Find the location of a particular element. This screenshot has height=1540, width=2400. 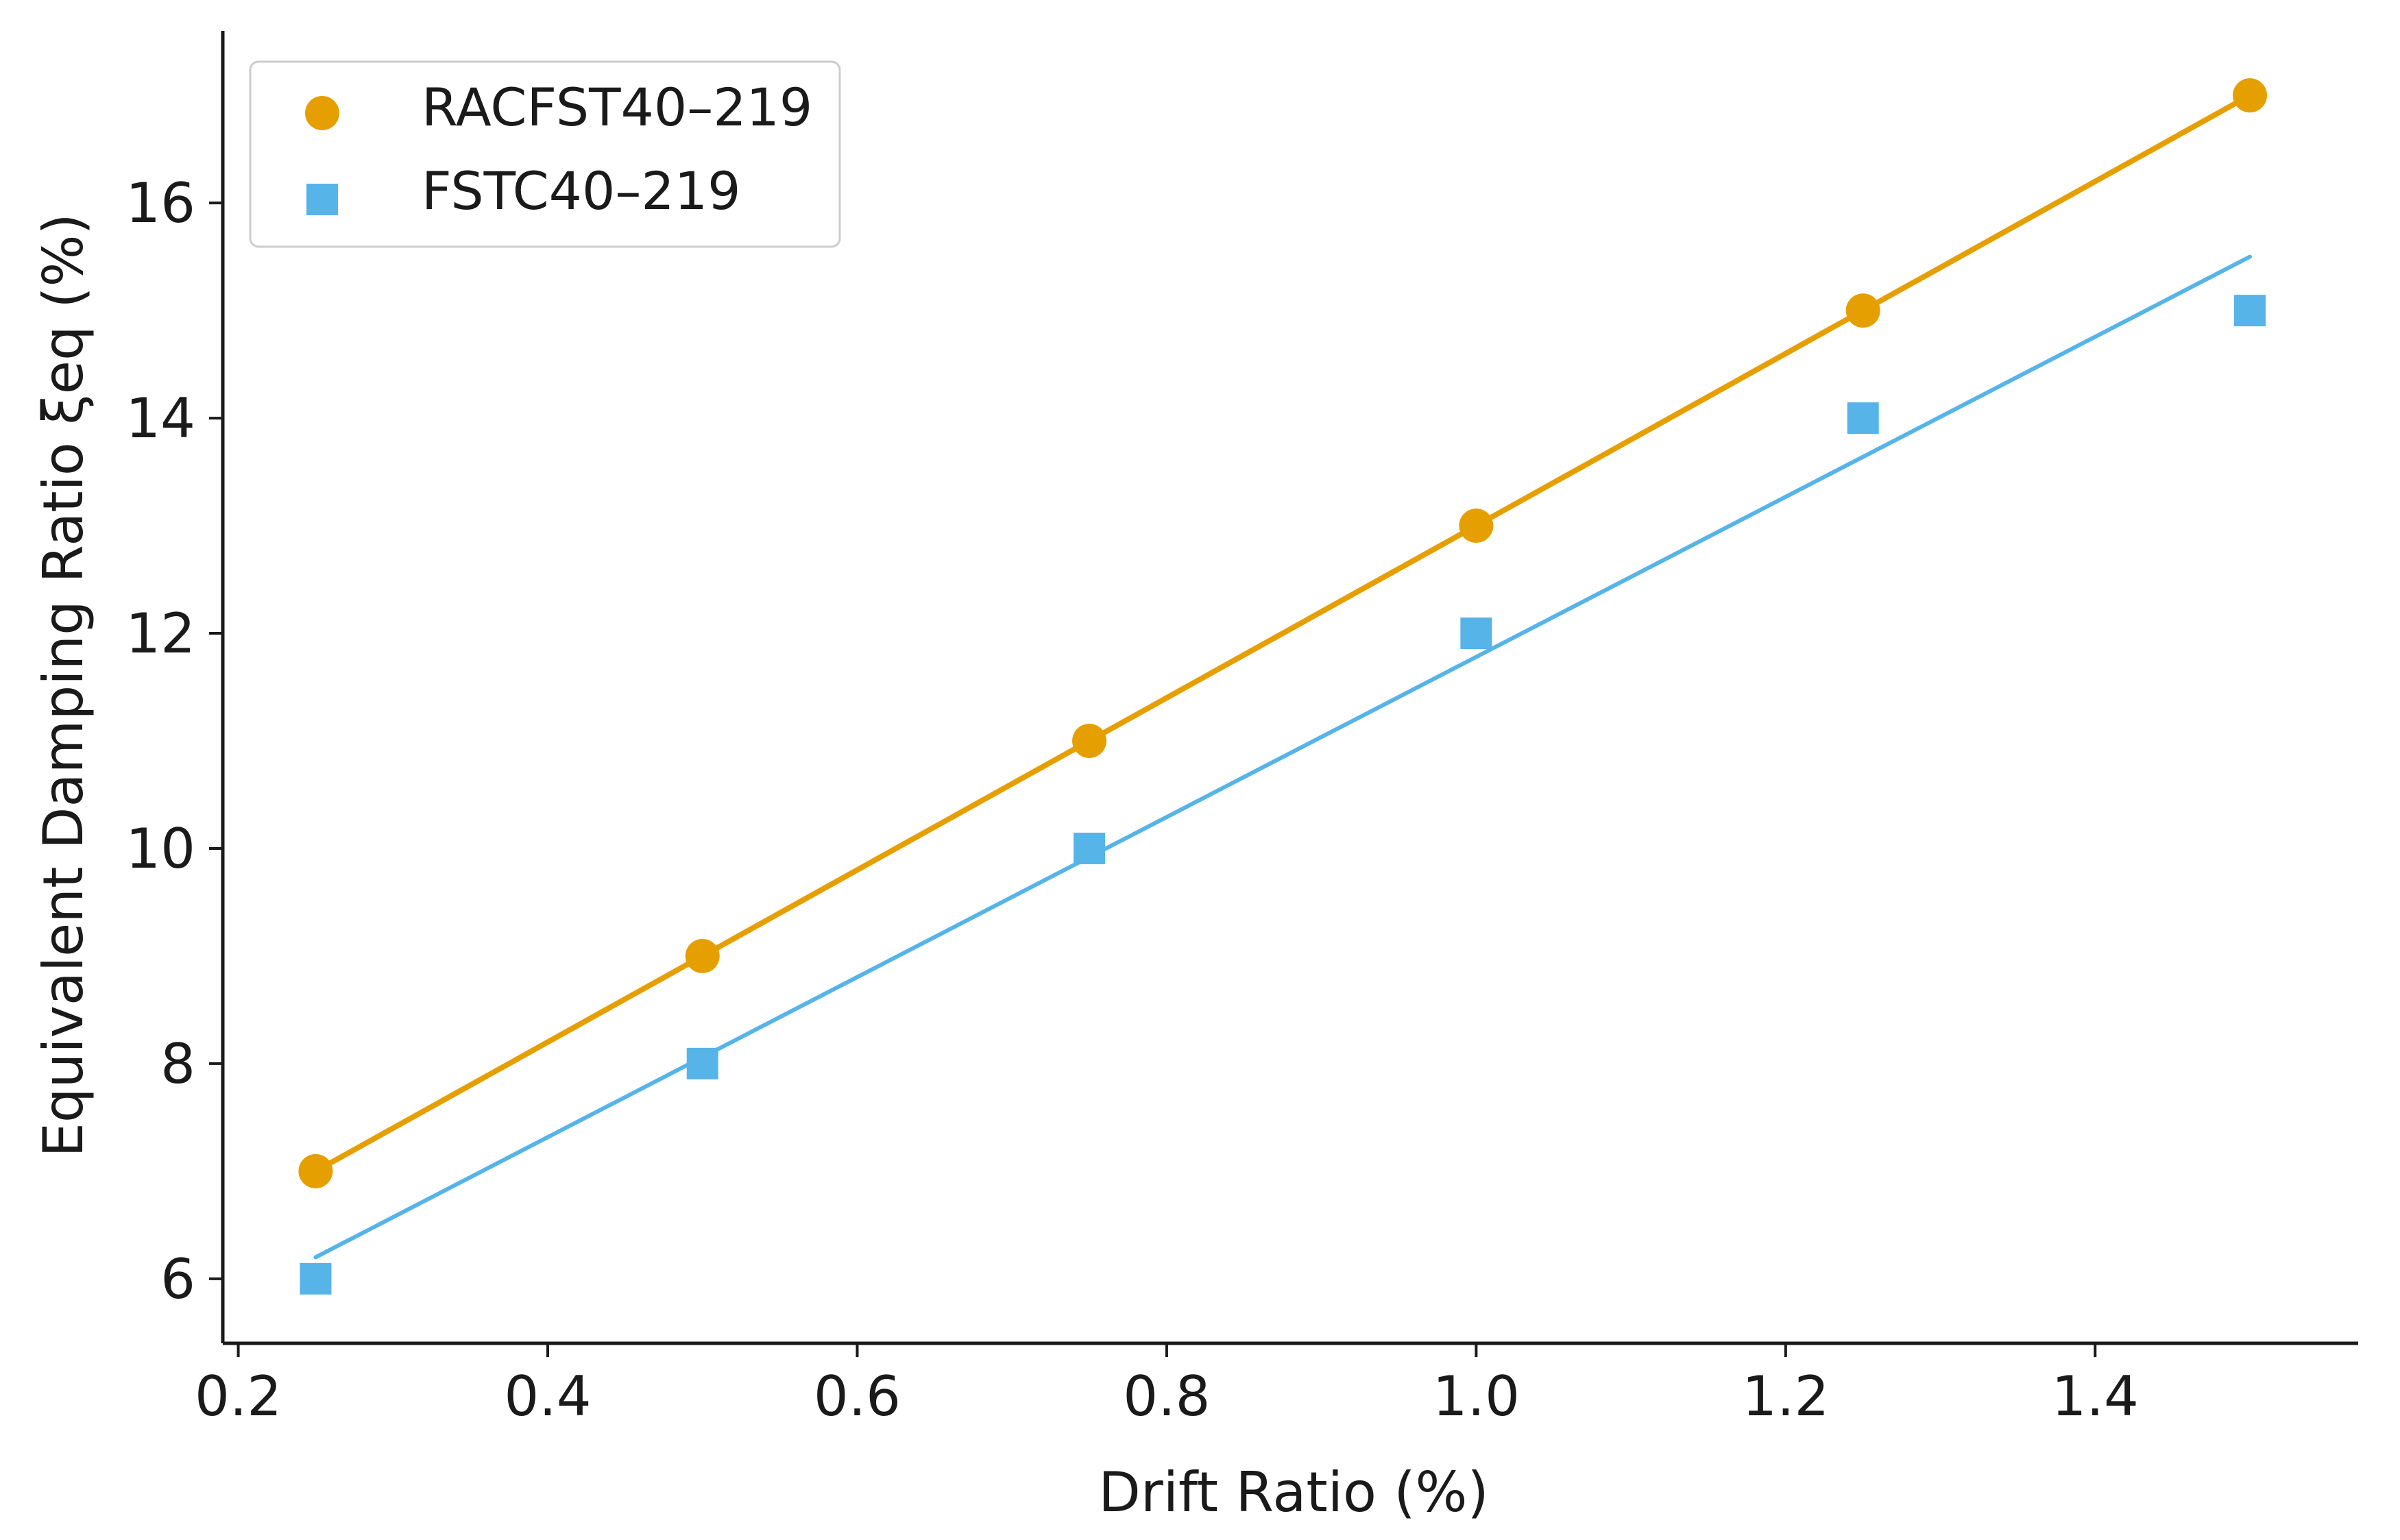

x-tick-label: 1.0 is located at coordinates (1476, 1396).